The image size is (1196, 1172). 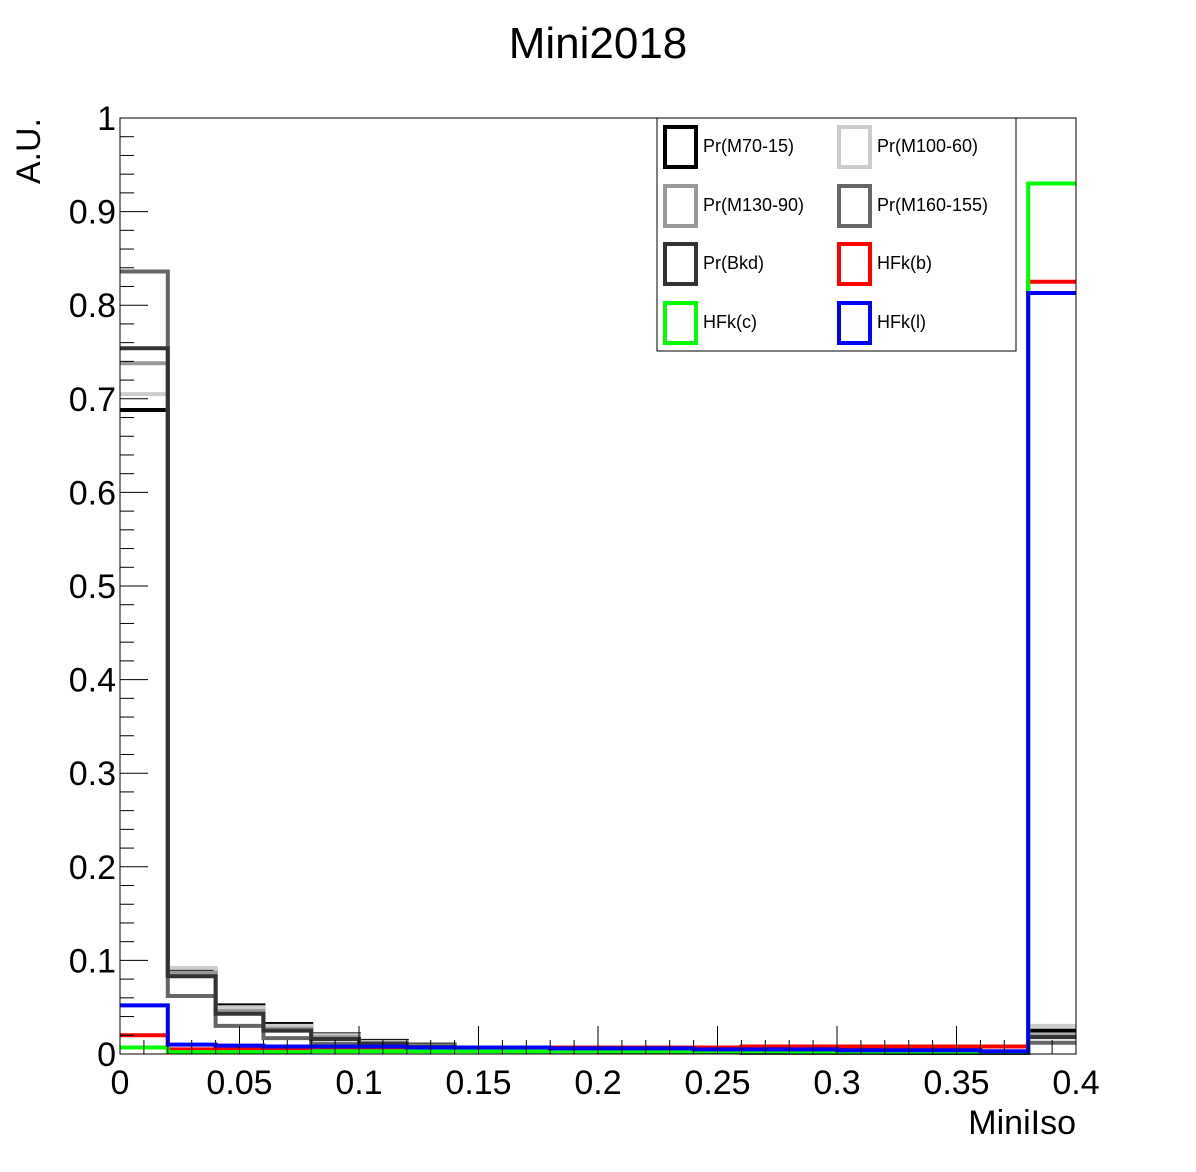 I want to click on legend-label-hfk-c: HFk(c), so click(x=730, y=322).